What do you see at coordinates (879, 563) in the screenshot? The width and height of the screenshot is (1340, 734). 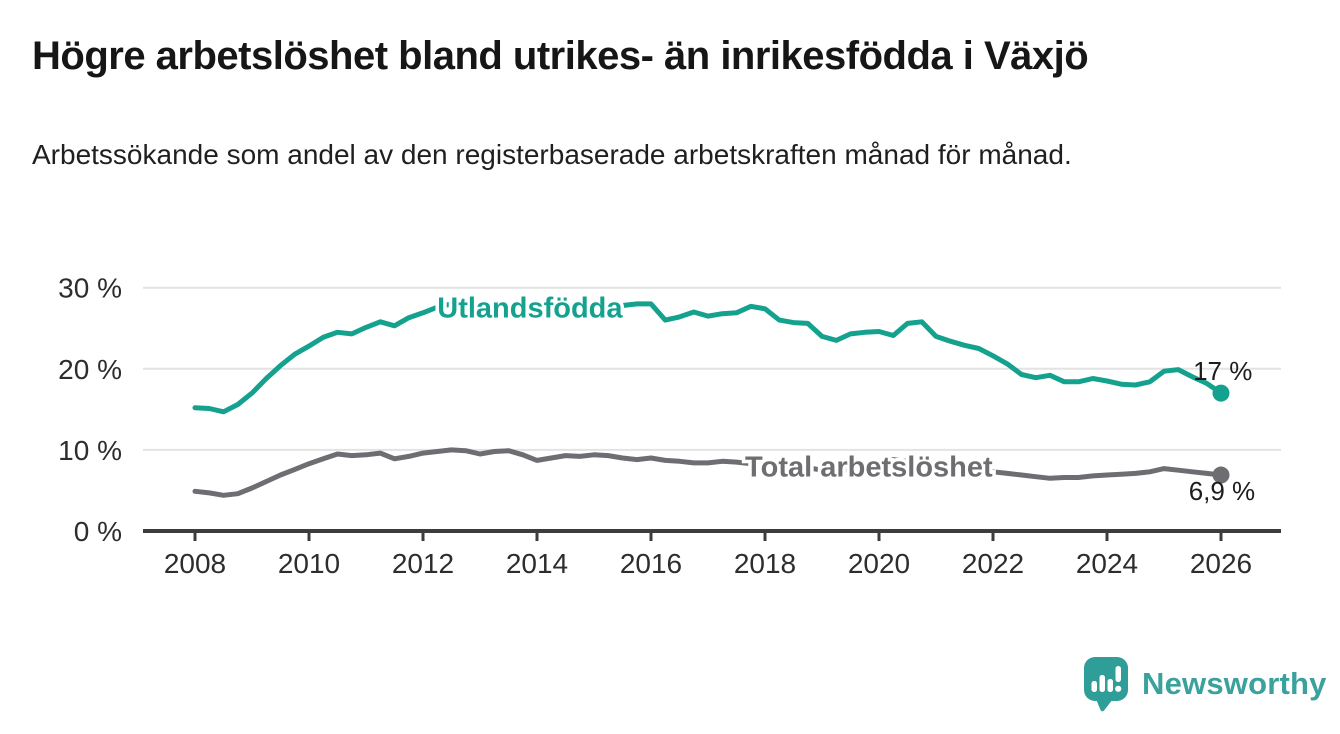 I see `x-tick-label: 2020` at bounding box center [879, 563].